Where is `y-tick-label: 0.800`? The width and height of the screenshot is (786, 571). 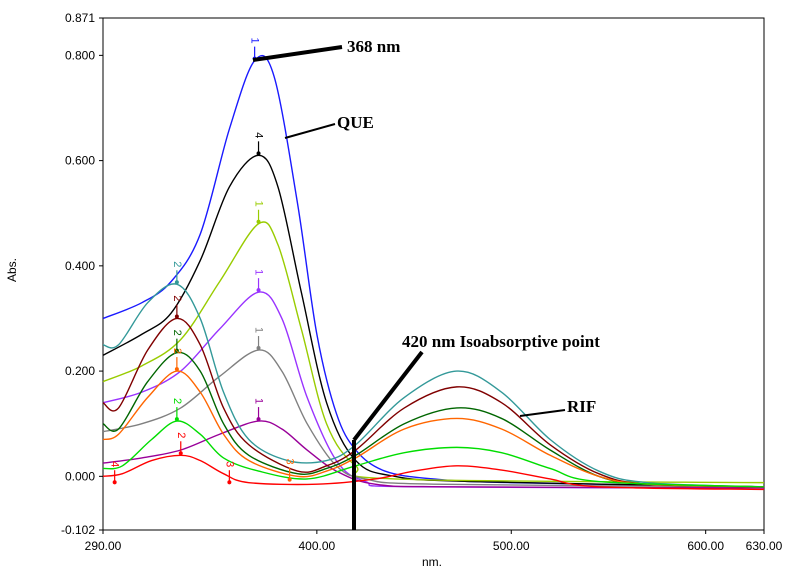
y-tick-label: 0.800 is located at coordinates (80, 55).